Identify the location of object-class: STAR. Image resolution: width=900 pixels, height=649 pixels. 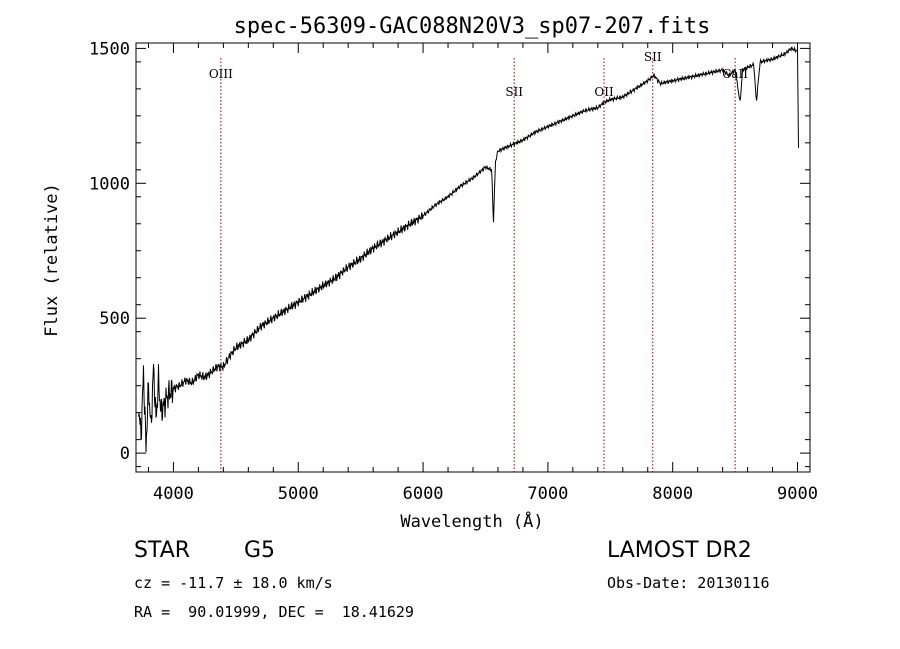
(162, 550).